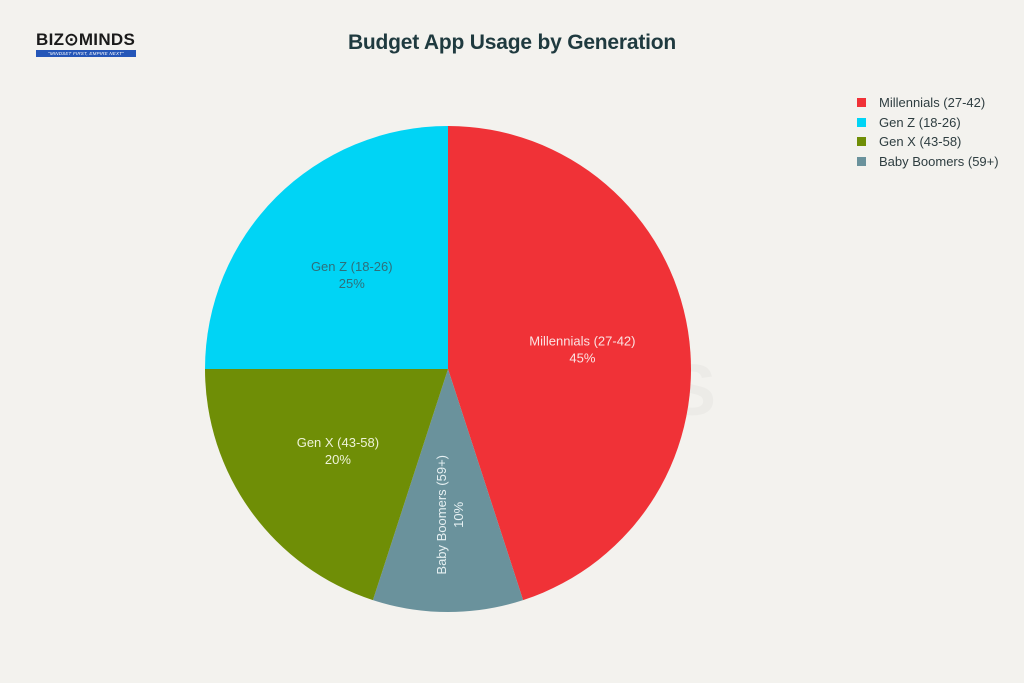 This screenshot has height=683, width=1024. I want to click on svg-text: Millennials (27-42), so click(582, 341).